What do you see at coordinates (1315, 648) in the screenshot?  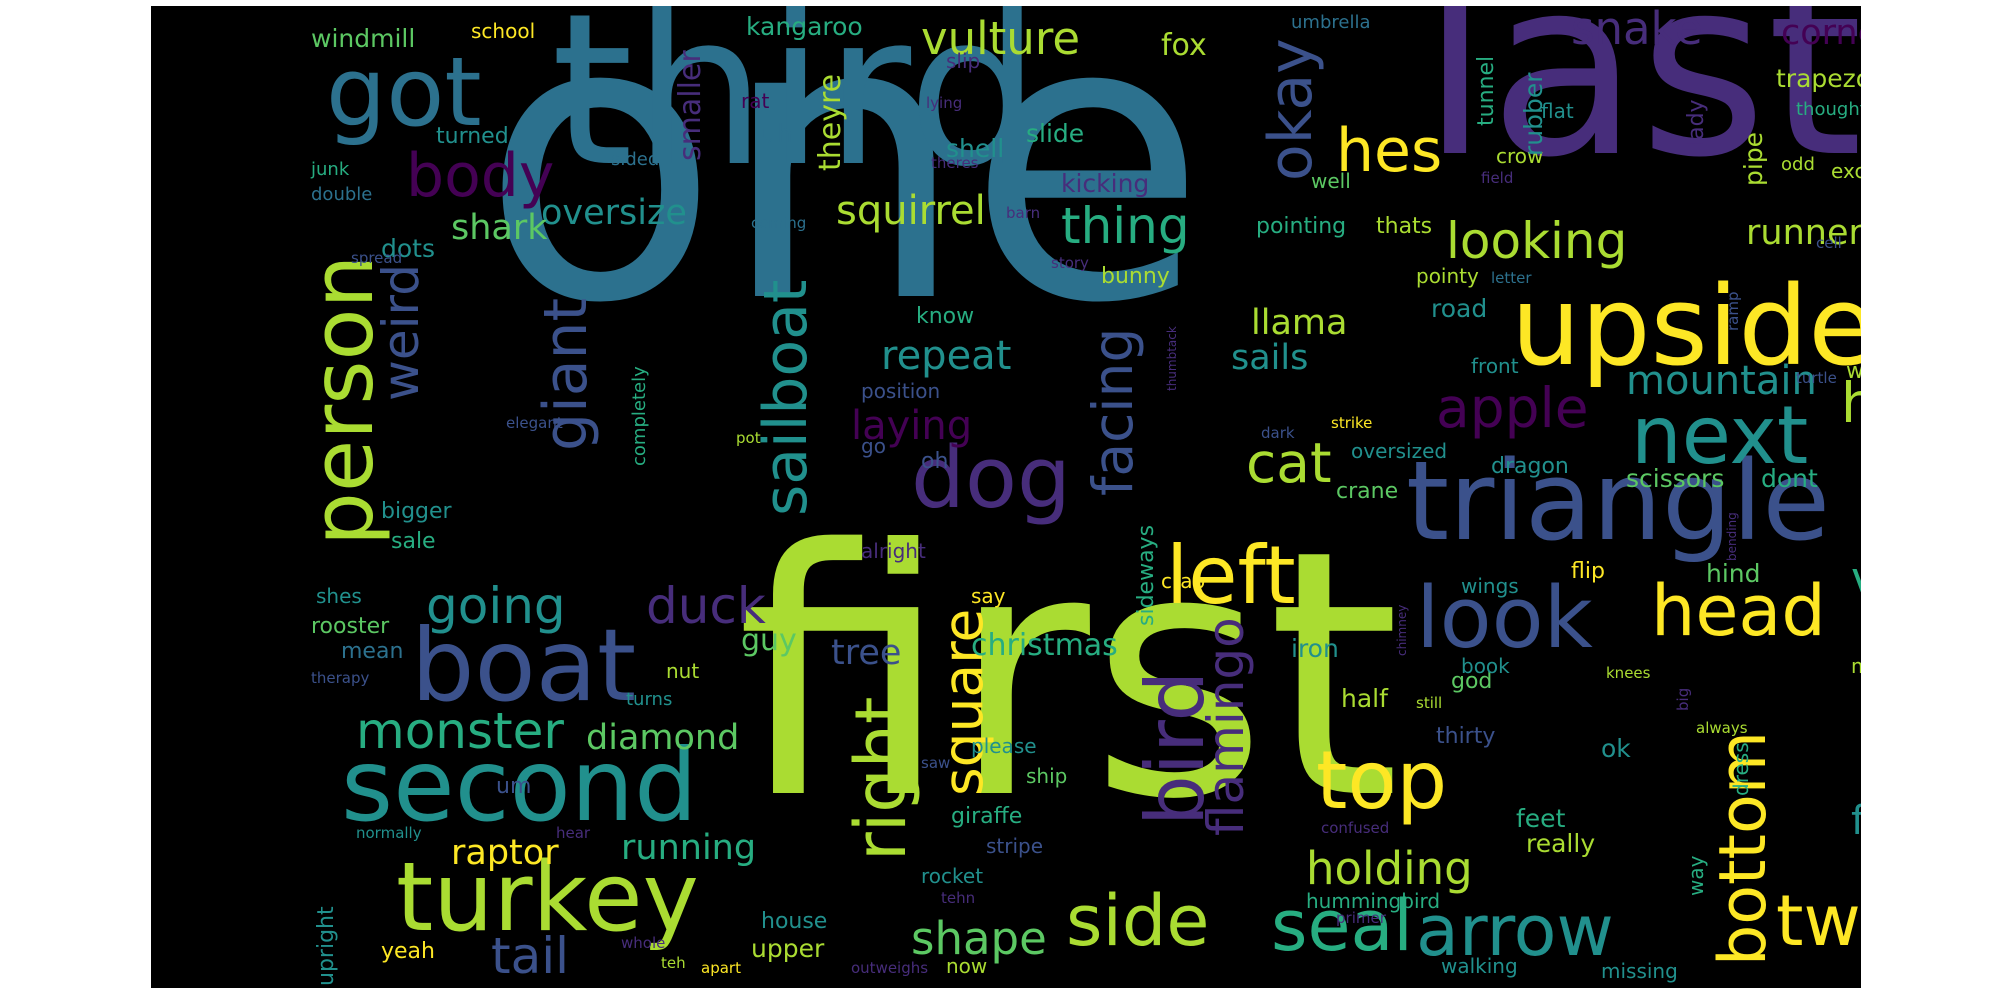 I see `word-iron: iron` at bounding box center [1315, 648].